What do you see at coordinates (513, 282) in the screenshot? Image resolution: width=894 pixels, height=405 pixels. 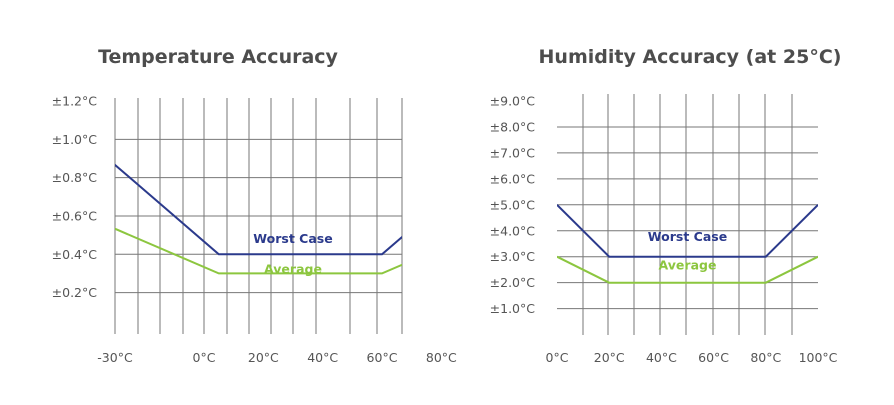 I see `y-tick-label: ±2.0°C` at bounding box center [513, 282].